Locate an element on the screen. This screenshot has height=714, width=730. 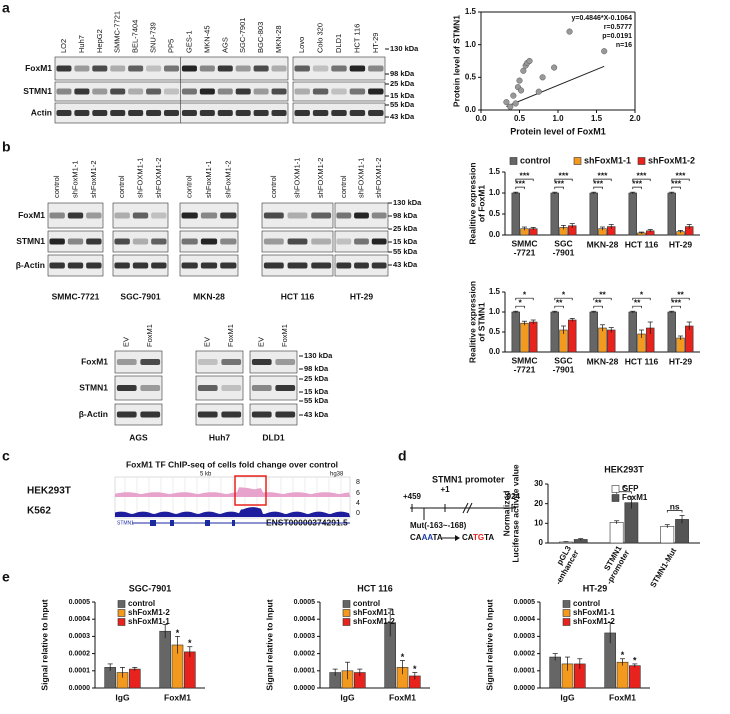
marker-label: 98 kDa is located at coordinates (402, 73).